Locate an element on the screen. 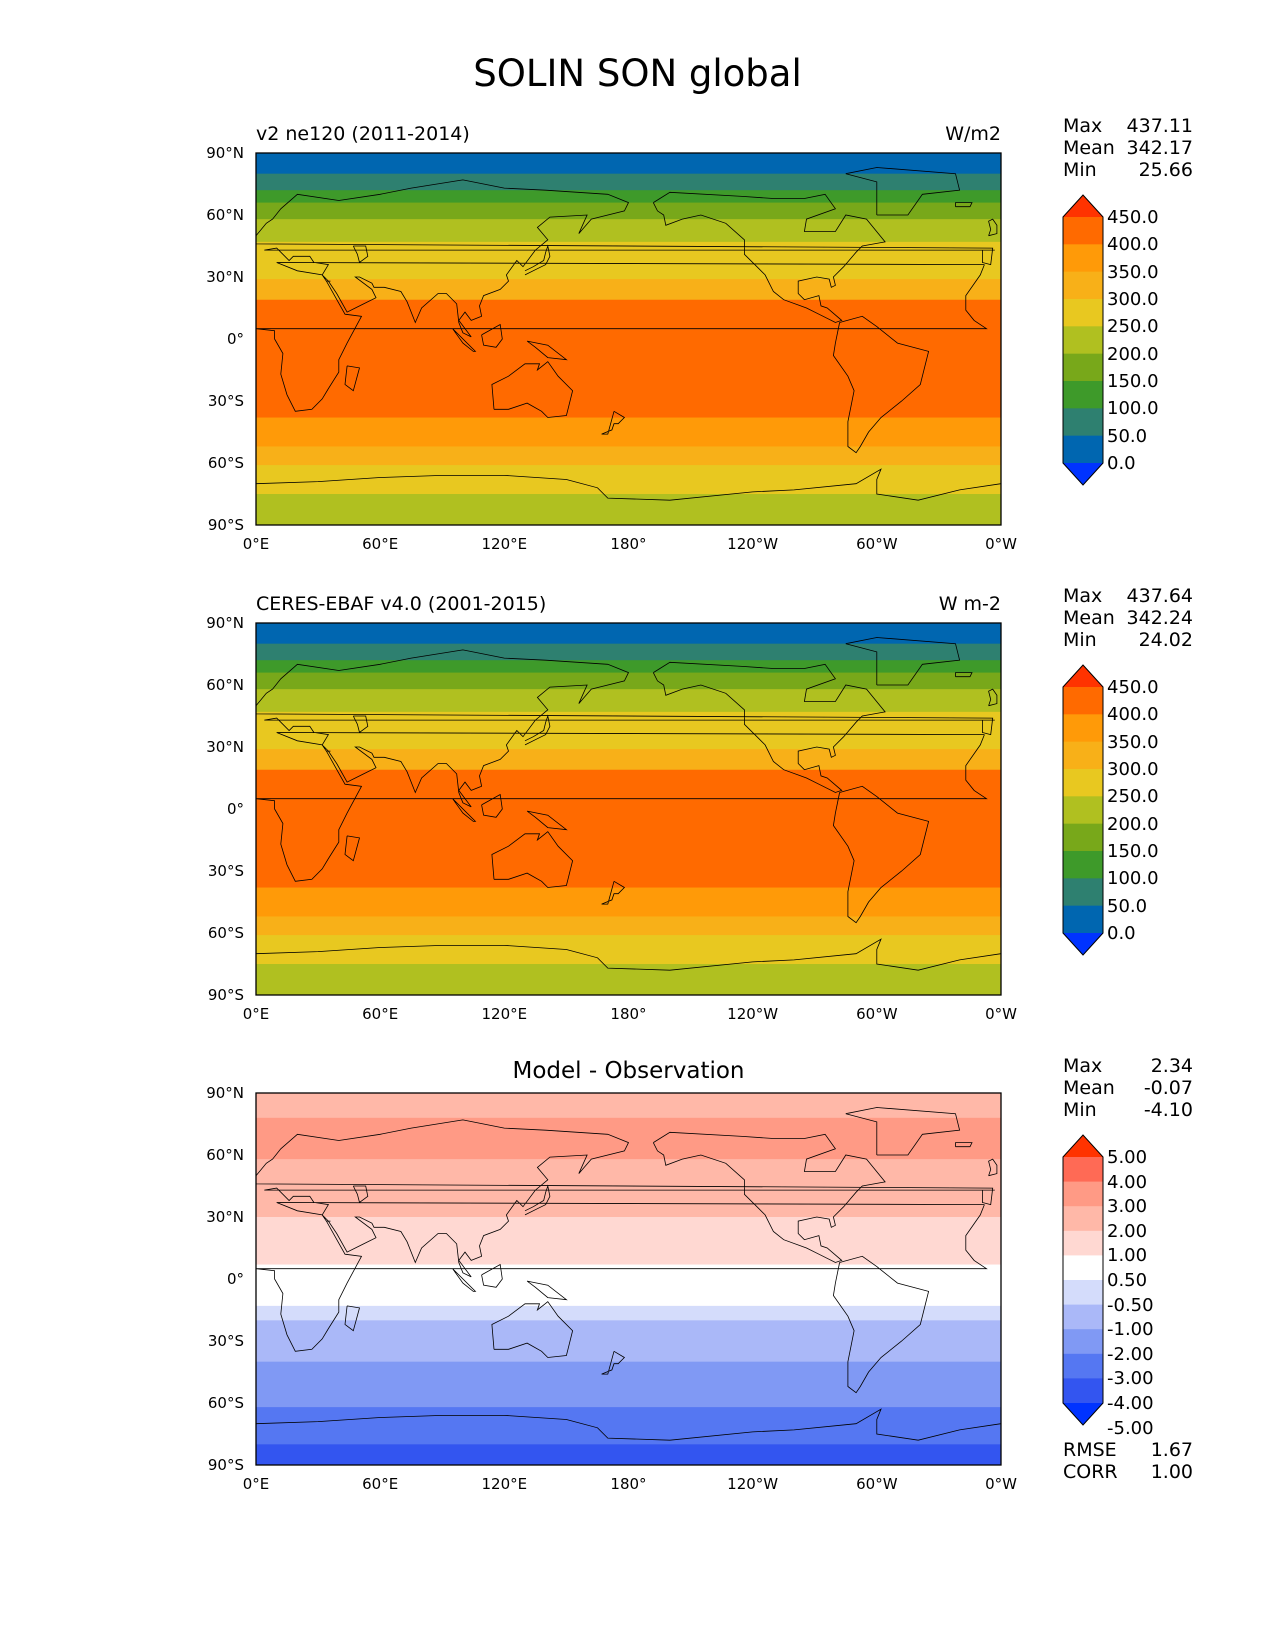  stat-value: 1.00 is located at coordinates (1171, 1472).